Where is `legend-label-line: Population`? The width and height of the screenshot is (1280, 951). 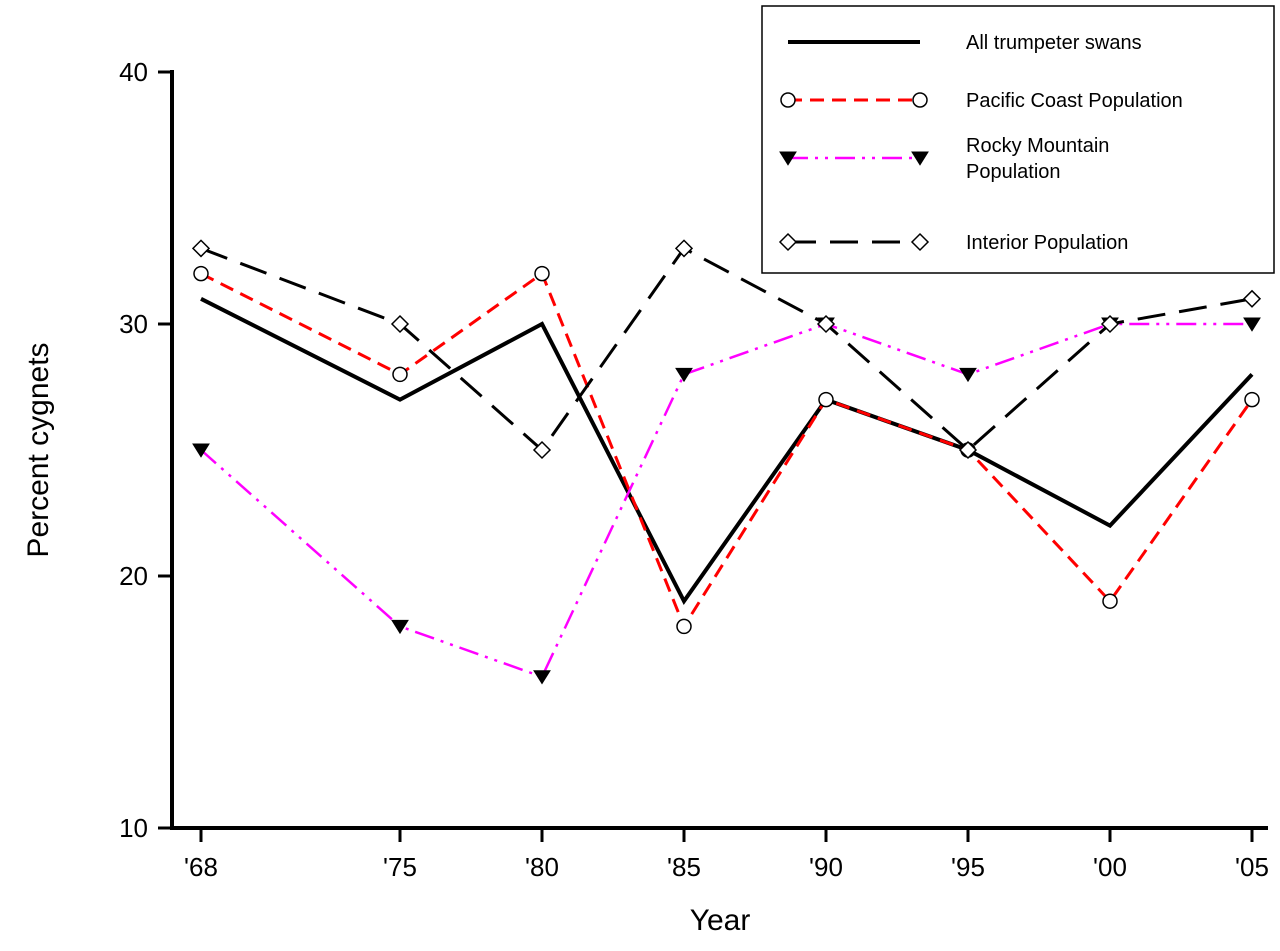
legend-label-line: Population is located at coordinates (1013, 172).